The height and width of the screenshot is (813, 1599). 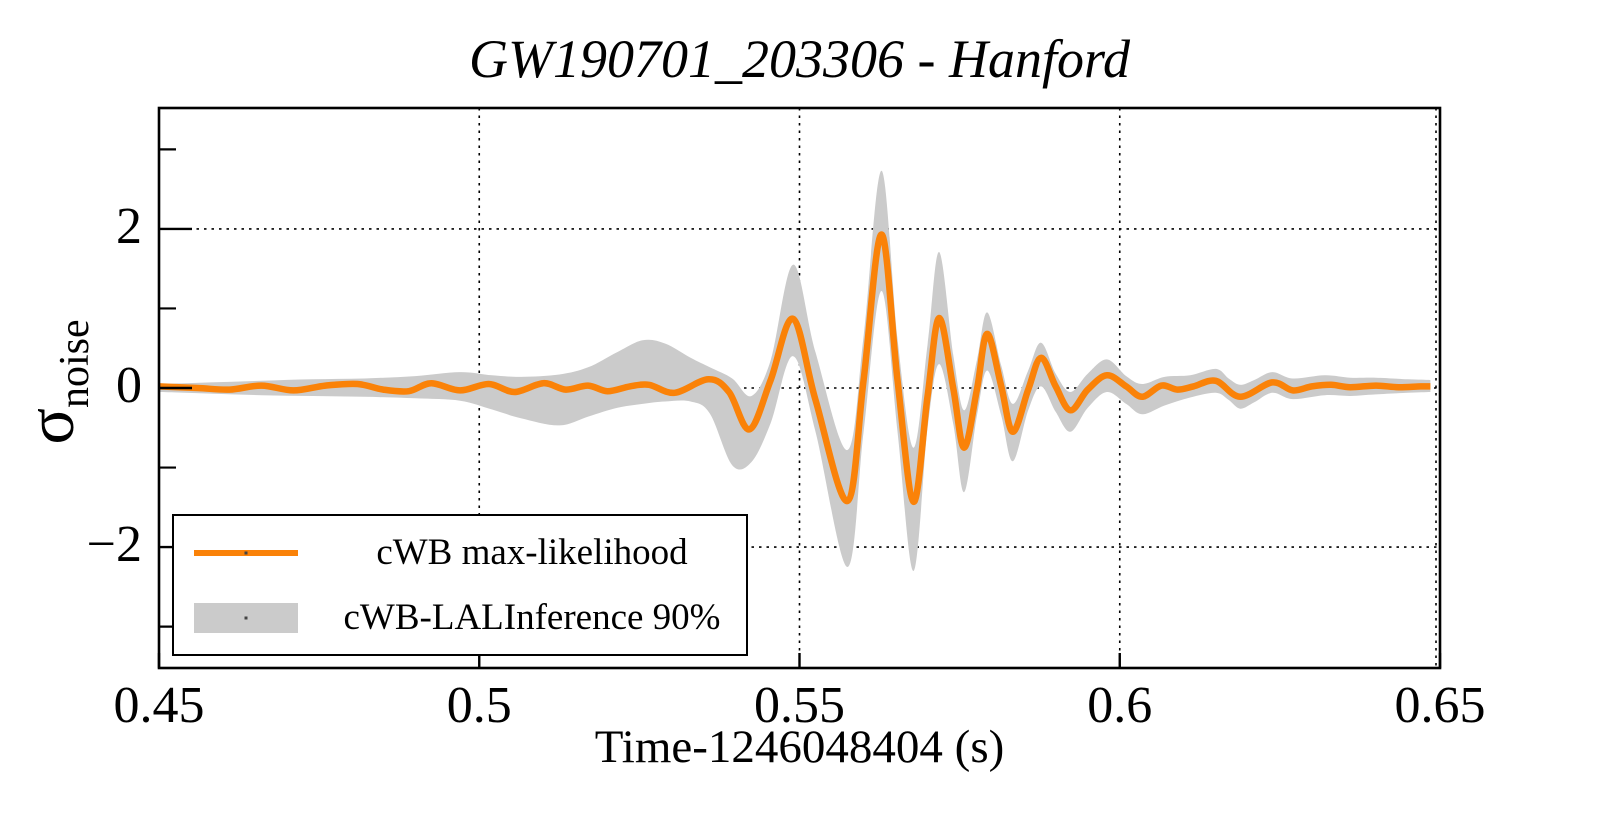 What do you see at coordinates (129, 386) in the screenshot?
I see `y-tick-label: 0` at bounding box center [129, 386].